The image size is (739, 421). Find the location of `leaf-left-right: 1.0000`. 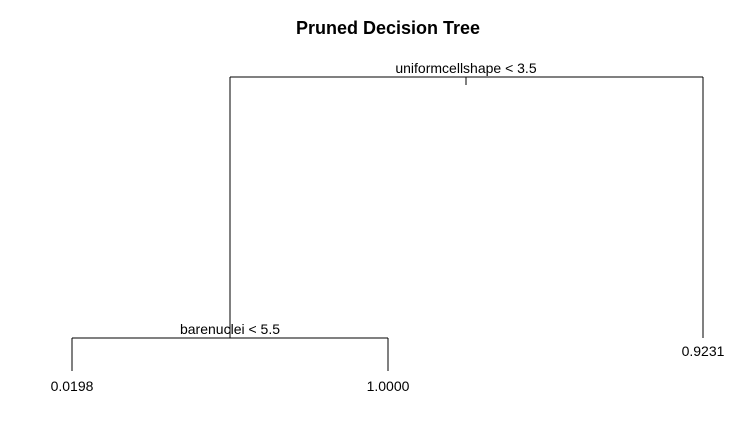

leaf-left-right: 1.0000 is located at coordinates (388, 386).